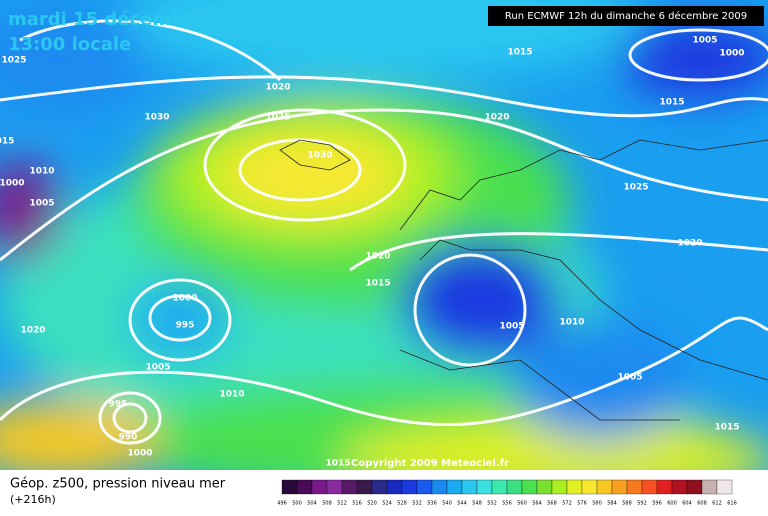 The width and height of the screenshot is (768, 516). I want to click on legend-tick-label: 528, so click(402, 504).